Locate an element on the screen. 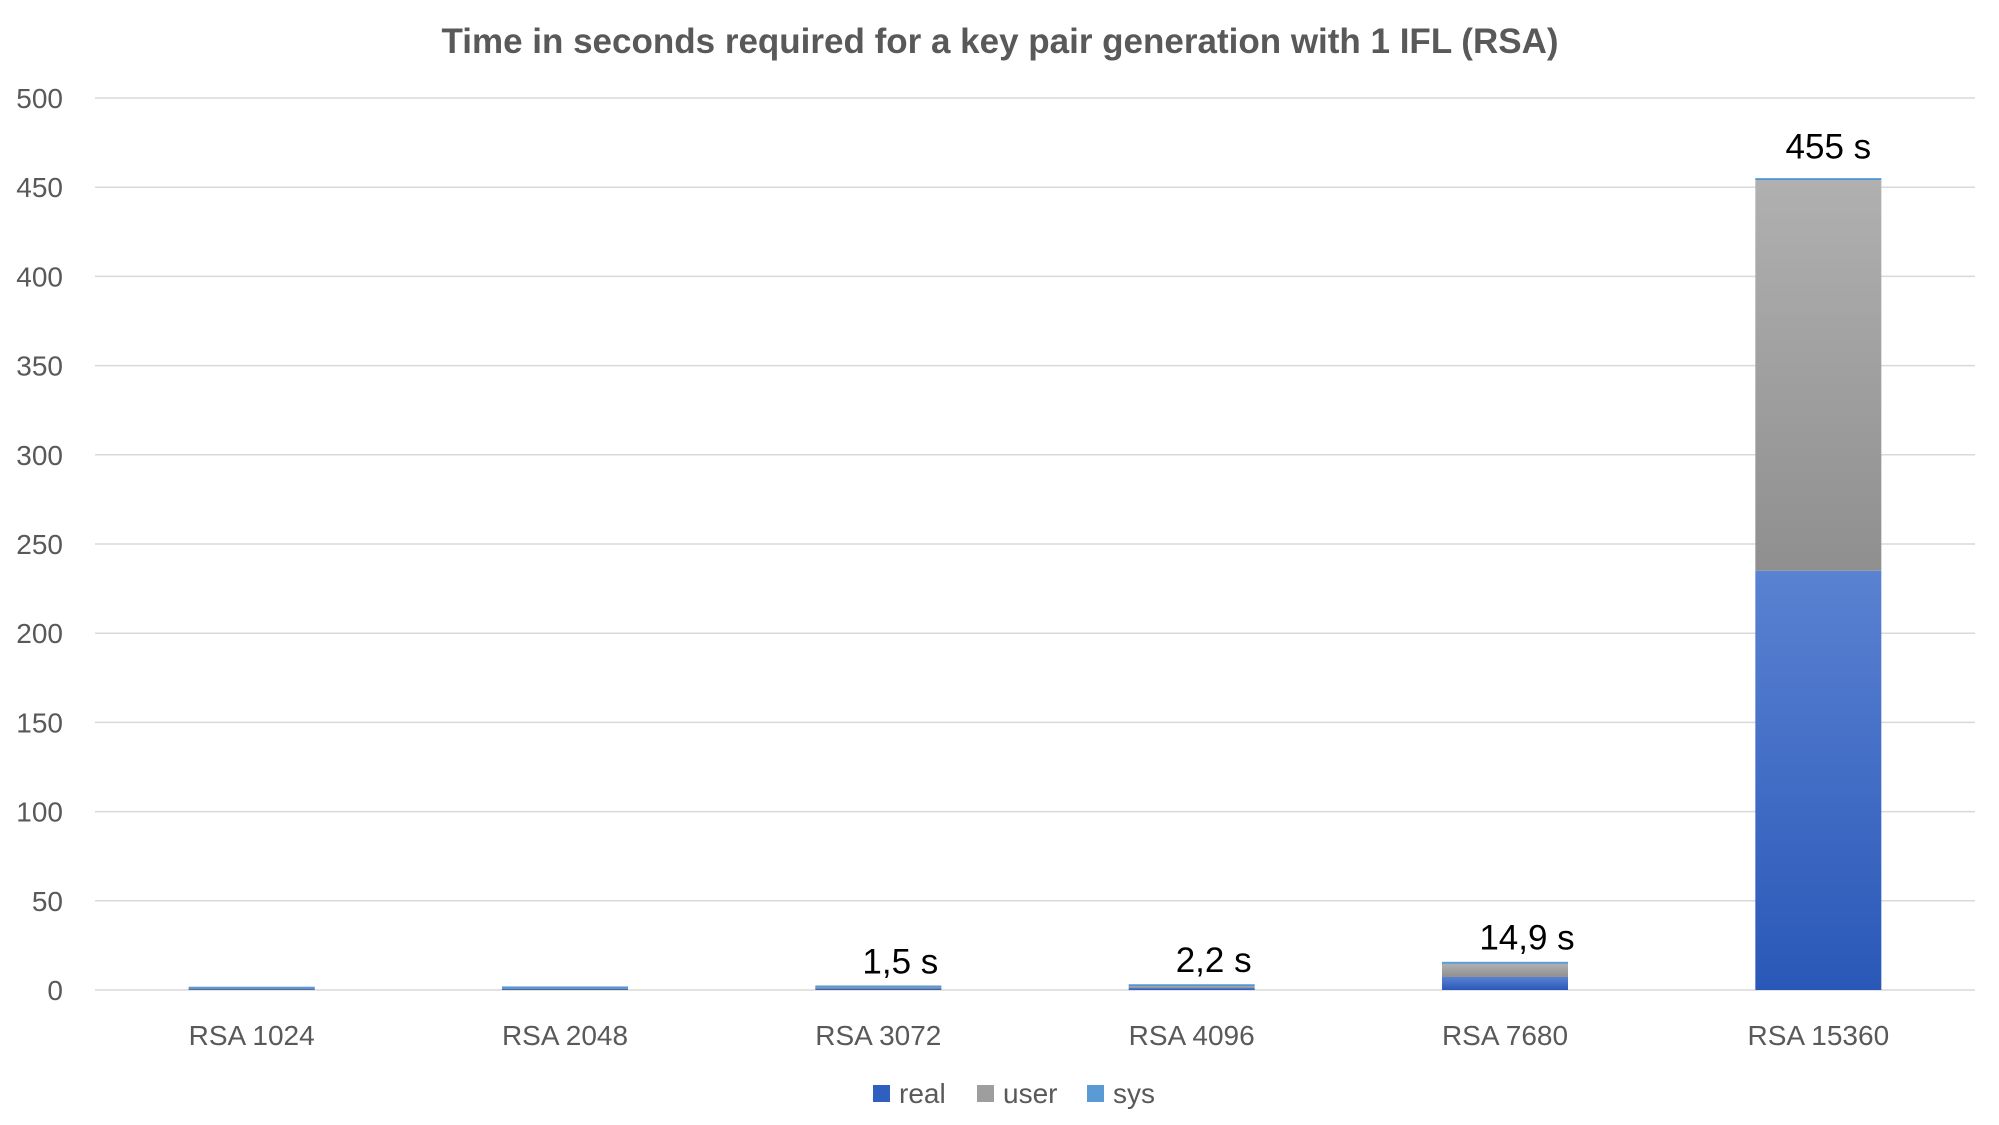 Image resolution: width=1999 pixels, height=1125 pixels. y-tick-label: 200 is located at coordinates (39, 633).